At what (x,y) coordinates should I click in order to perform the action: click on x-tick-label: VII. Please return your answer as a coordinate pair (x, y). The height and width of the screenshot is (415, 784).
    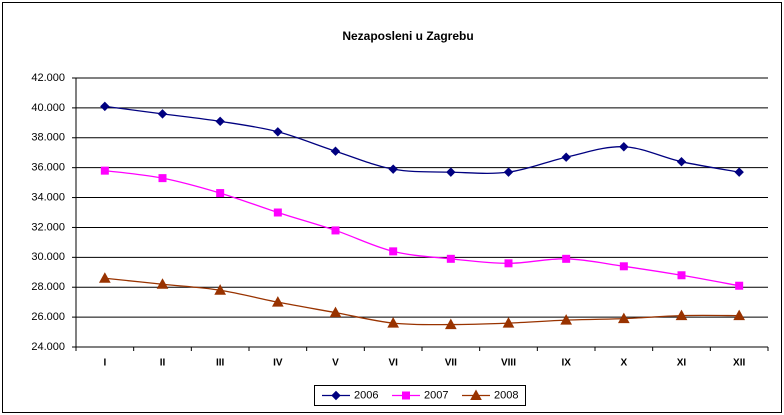
    Looking at the image, I should click on (451, 363).